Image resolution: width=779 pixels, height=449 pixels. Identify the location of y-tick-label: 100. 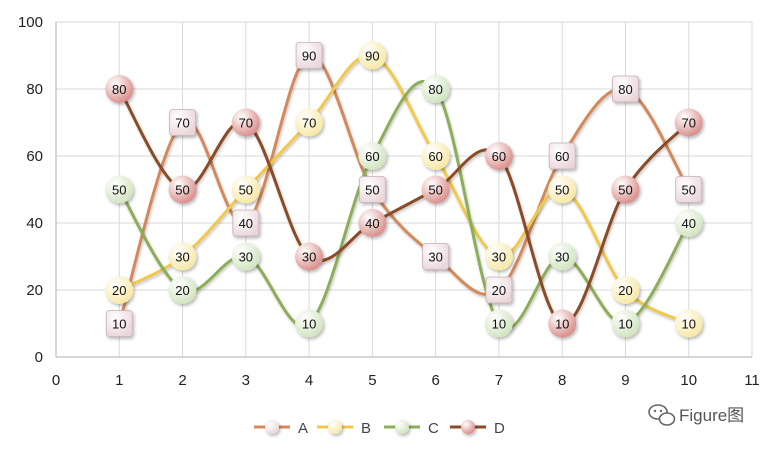
(30, 22).